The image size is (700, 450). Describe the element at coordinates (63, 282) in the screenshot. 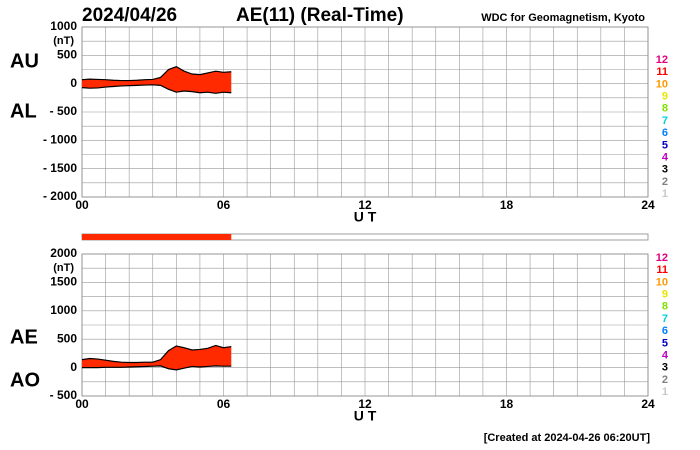

I see `y-tick-label: 1500` at that location.